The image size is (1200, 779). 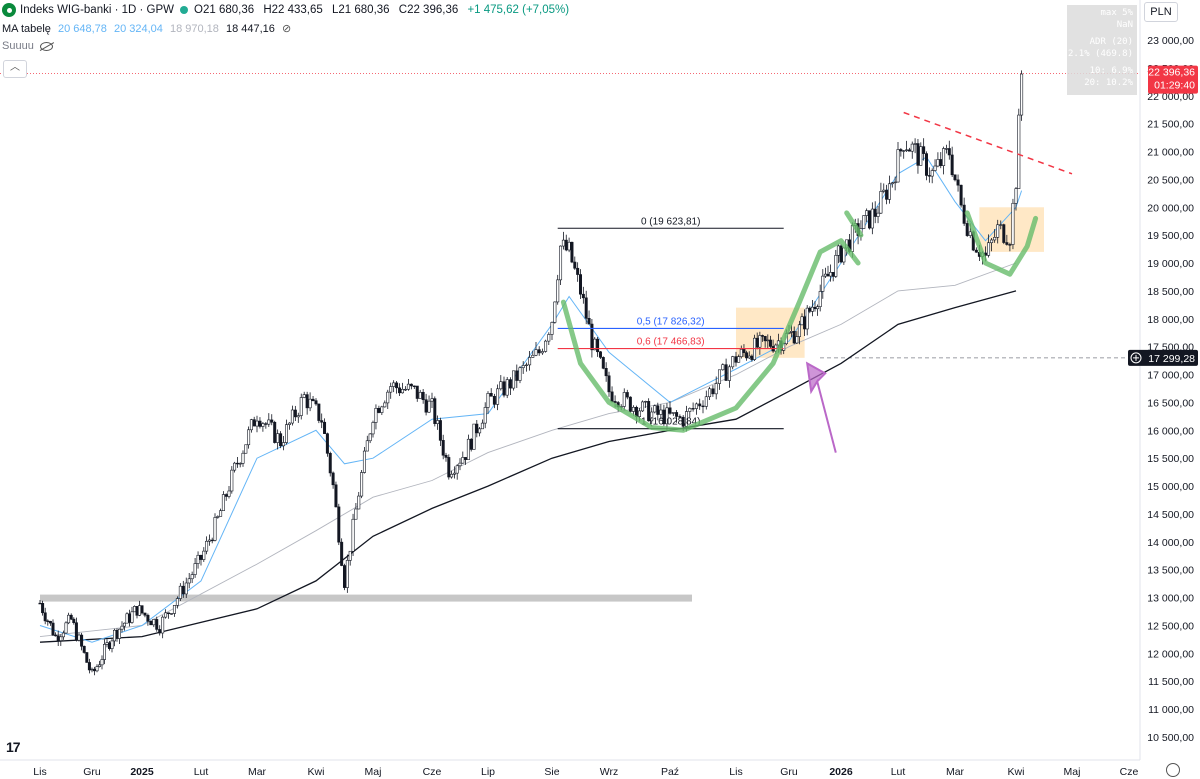 What do you see at coordinates (841, 772) in the screenshot?
I see `x-tick-label: 2026` at bounding box center [841, 772].